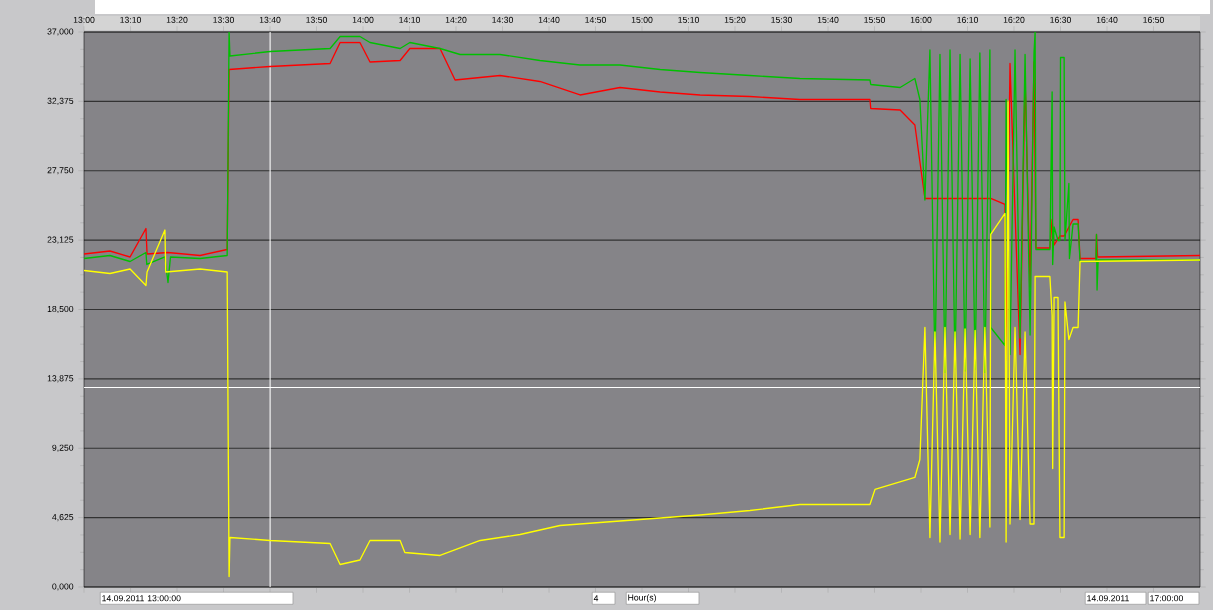 The image size is (1213, 610). Describe the element at coordinates (921, 19) in the screenshot. I see `x-tick-label: 16:00` at that location.